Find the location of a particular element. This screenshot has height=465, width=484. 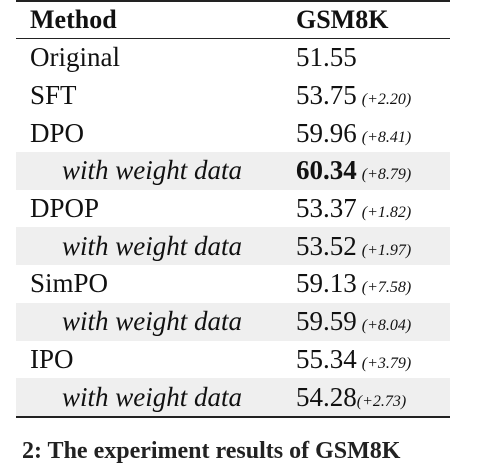

method-cell: SimPO is located at coordinates (69, 283).